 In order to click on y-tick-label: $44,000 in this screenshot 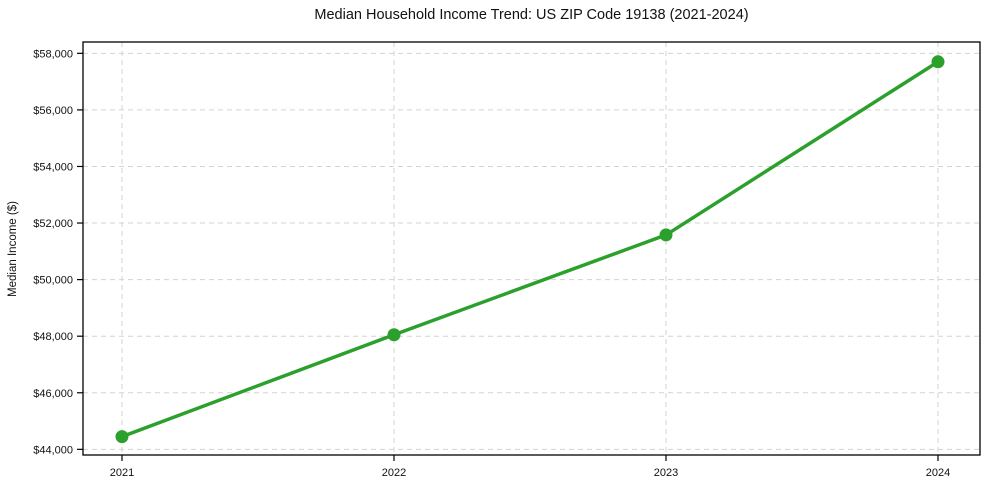, I will do `click(53, 450)`.